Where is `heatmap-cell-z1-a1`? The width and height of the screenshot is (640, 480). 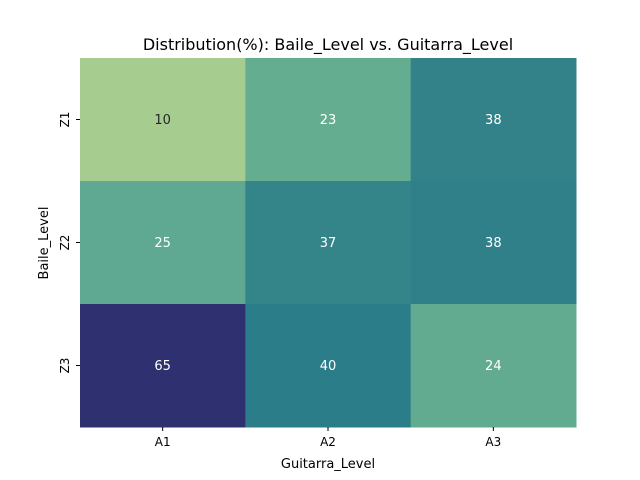
heatmap-cell-z1-a1 is located at coordinates (163, 120).